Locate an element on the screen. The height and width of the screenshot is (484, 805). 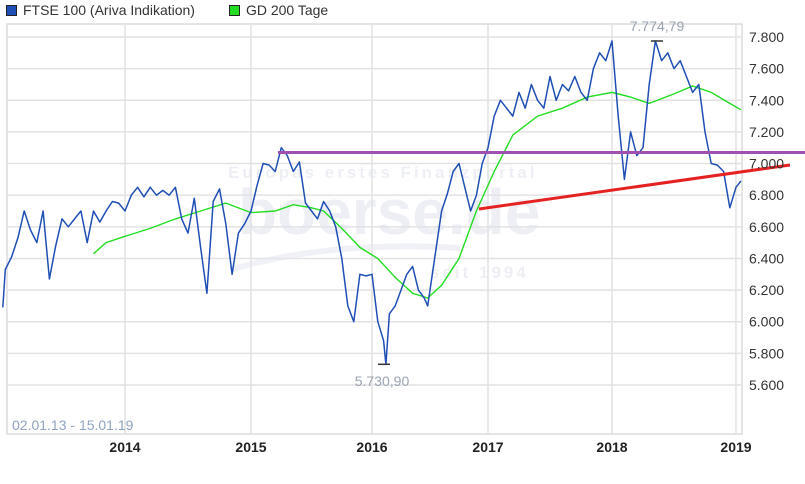
legend-swatch-green-icon is located at coordinates (234, 10).